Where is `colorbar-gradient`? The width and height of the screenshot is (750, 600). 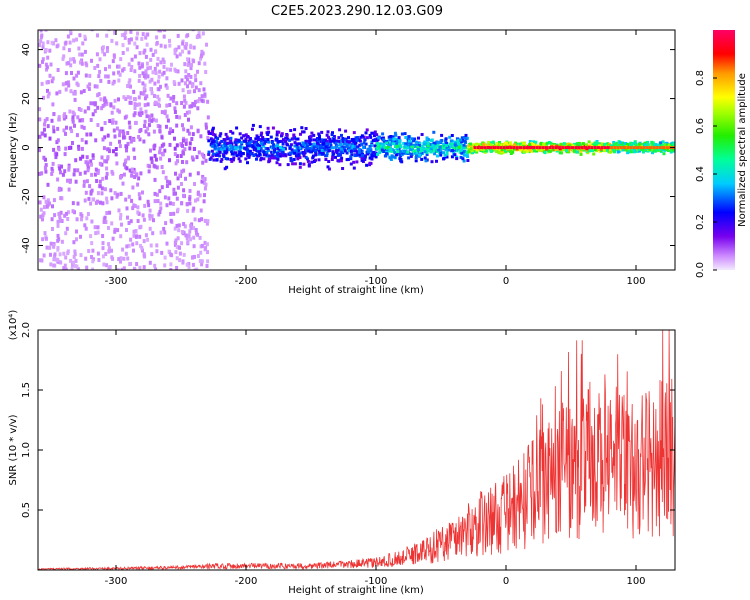 colorbar-gradient is located at coordinates (724, 150).